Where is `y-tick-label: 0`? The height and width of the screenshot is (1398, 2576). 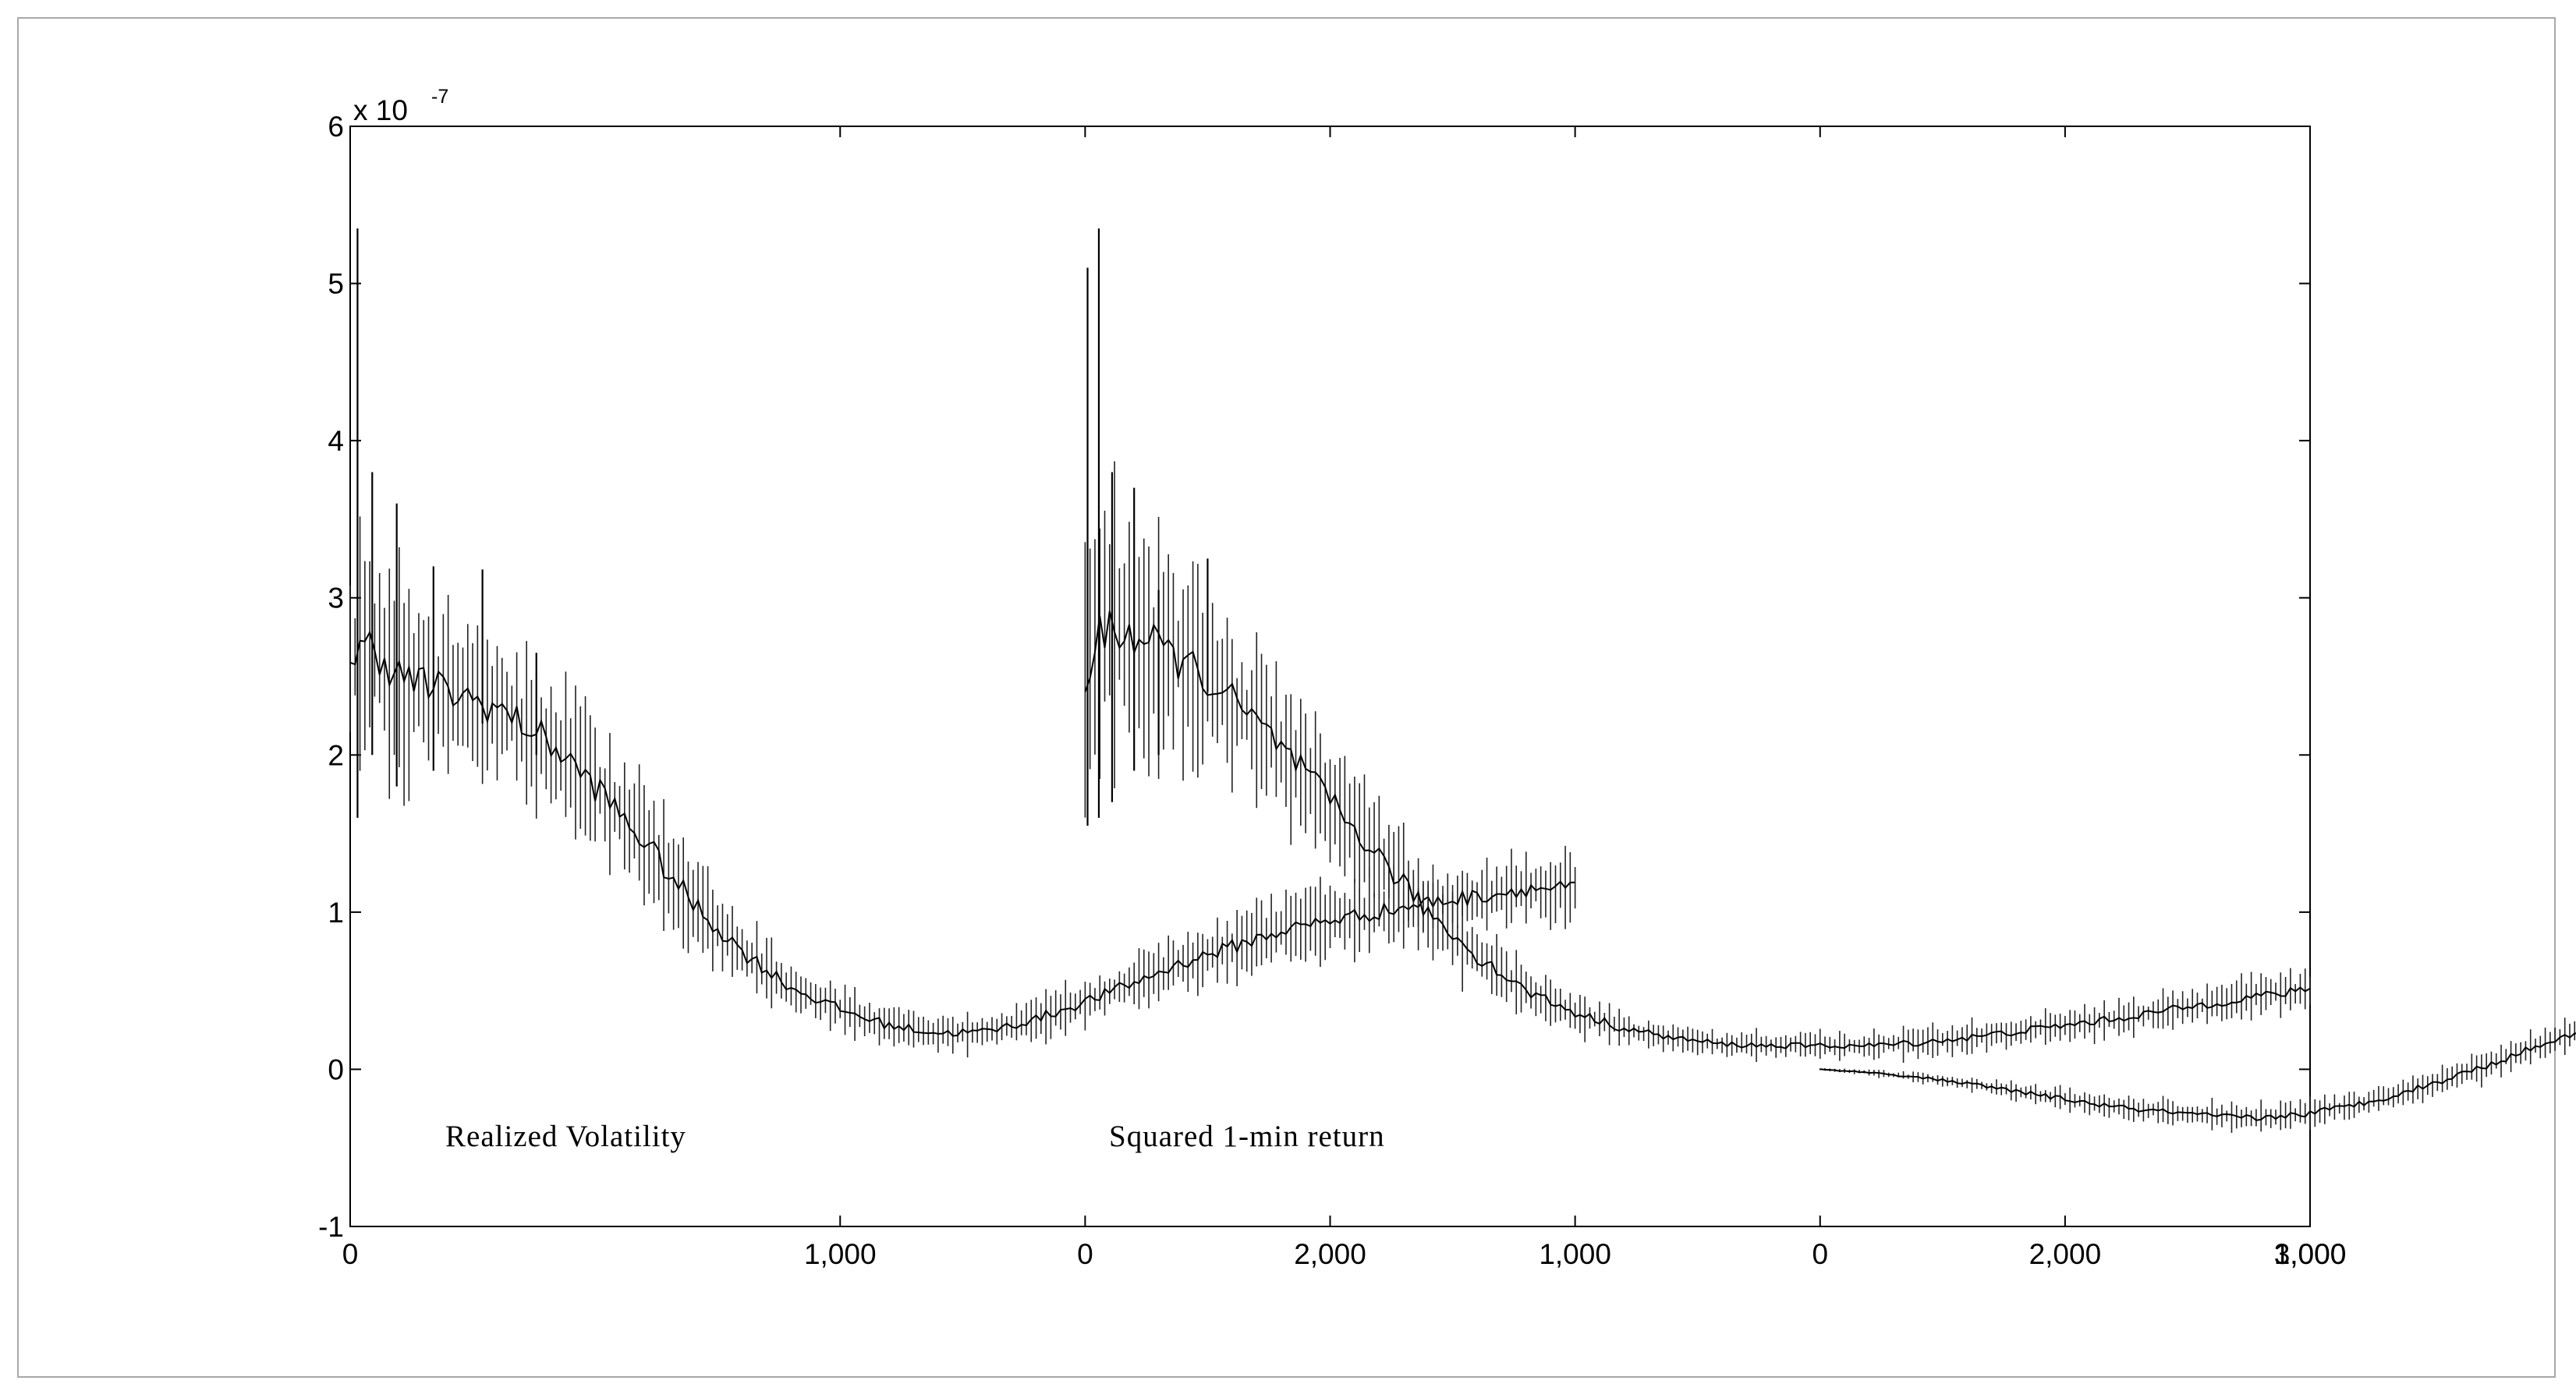
y-tick-label: 0 is located at coordinates (336, 1069).